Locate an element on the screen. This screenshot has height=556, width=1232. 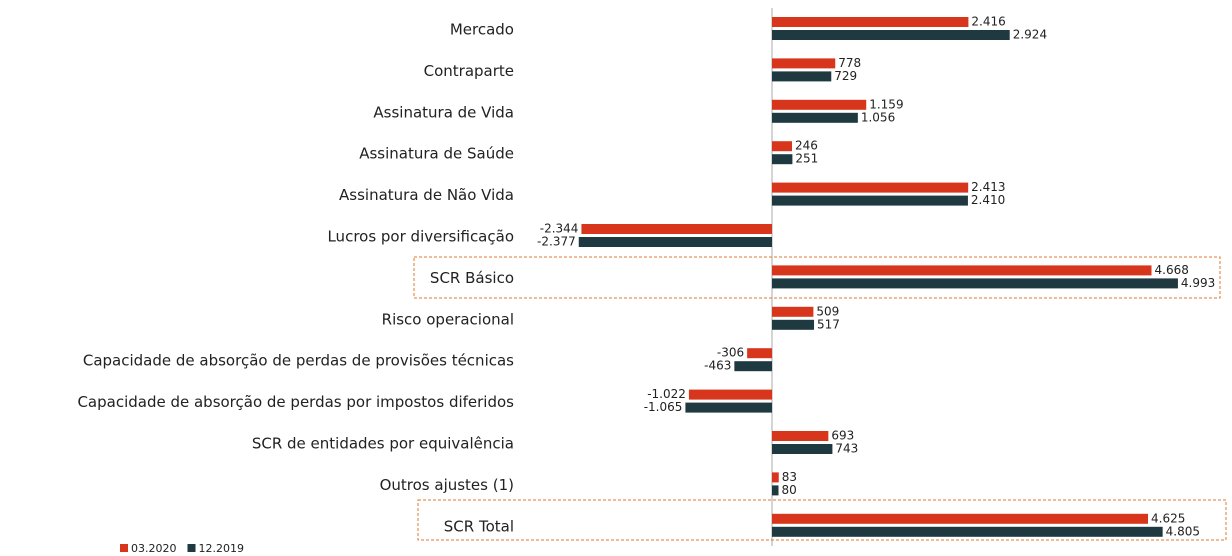
value-label: 2.924 is located at coordinates (1030, 35).